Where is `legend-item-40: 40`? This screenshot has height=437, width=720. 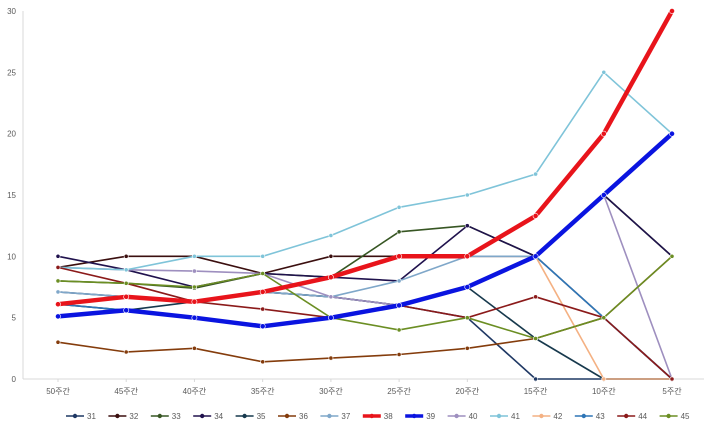
legend-item-40: 40 is located at coordinates (462, 416).